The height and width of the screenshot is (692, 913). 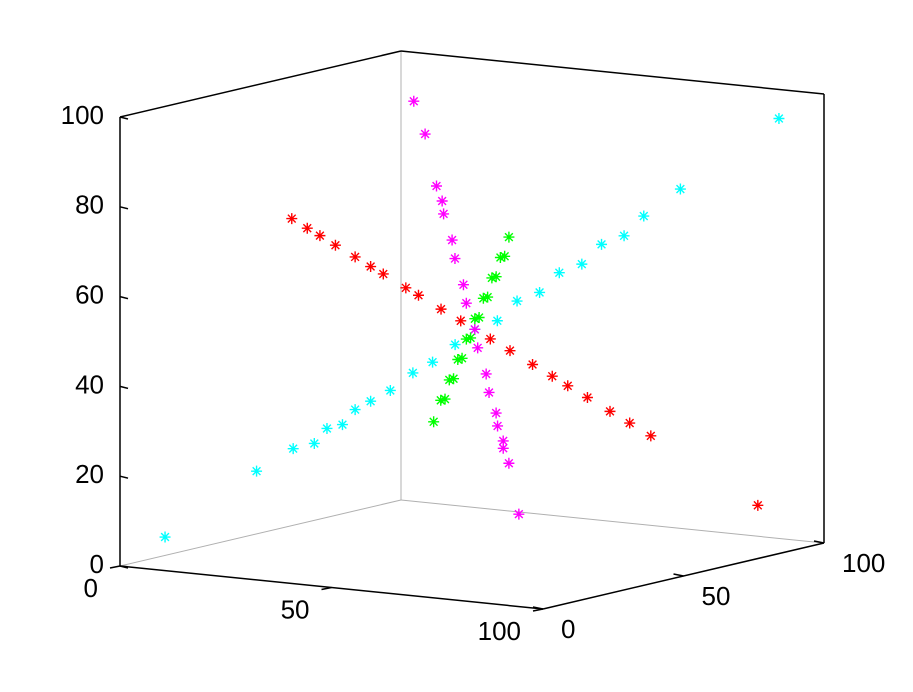 What do you see at coordinates (89, 294) in the screenshot?
I see `z-tick-label: 60` at bounding box center [89, 294].